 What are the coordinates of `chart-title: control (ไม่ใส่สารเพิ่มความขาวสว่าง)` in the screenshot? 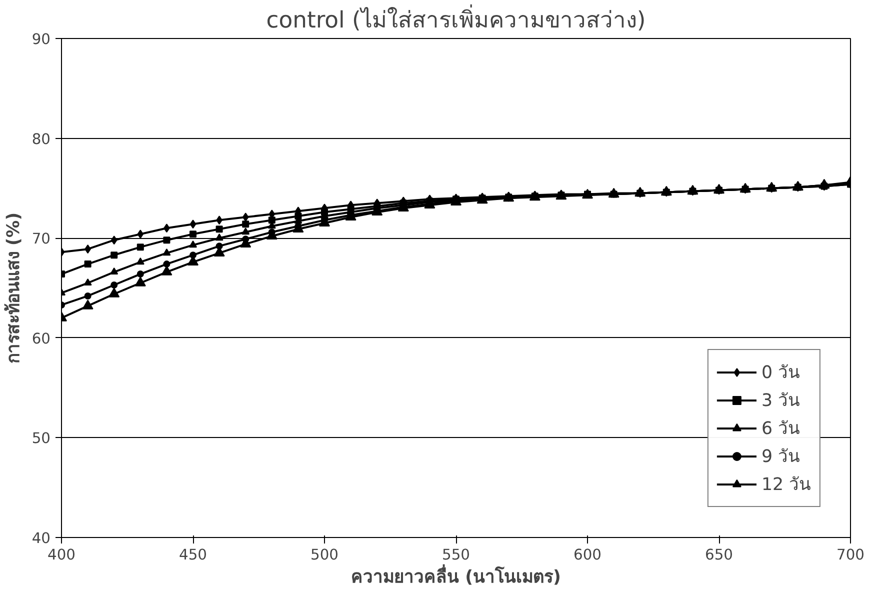 It's located at (456, 19).